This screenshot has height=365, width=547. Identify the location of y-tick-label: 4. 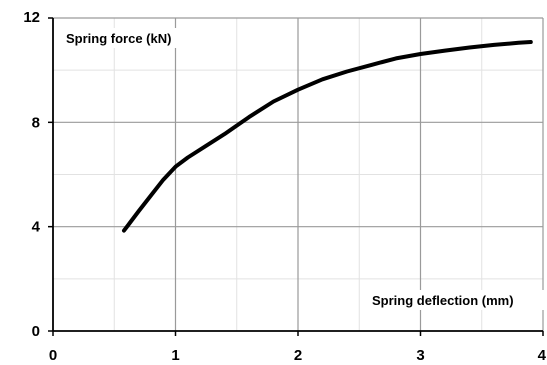
(36, 227).